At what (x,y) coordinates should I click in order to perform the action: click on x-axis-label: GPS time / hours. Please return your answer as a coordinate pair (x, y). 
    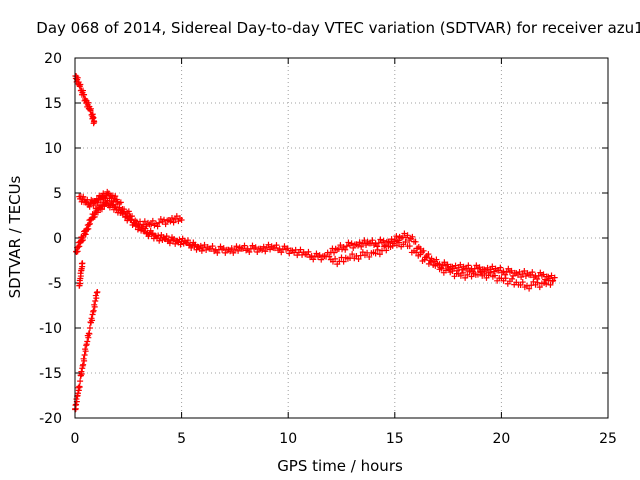
    Looking at the image, I should click on (340, 466).